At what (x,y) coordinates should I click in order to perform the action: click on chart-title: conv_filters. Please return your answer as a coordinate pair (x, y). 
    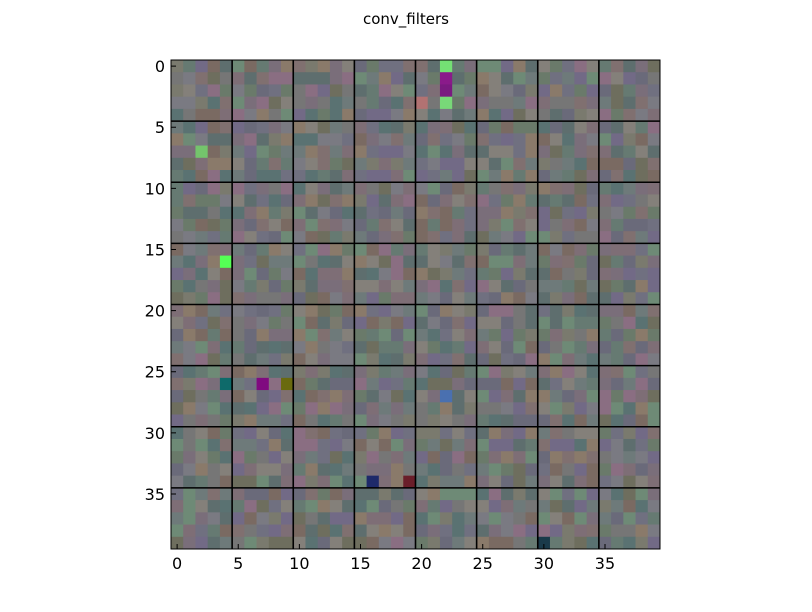
    Looking at the image, I should click on (406, 19).